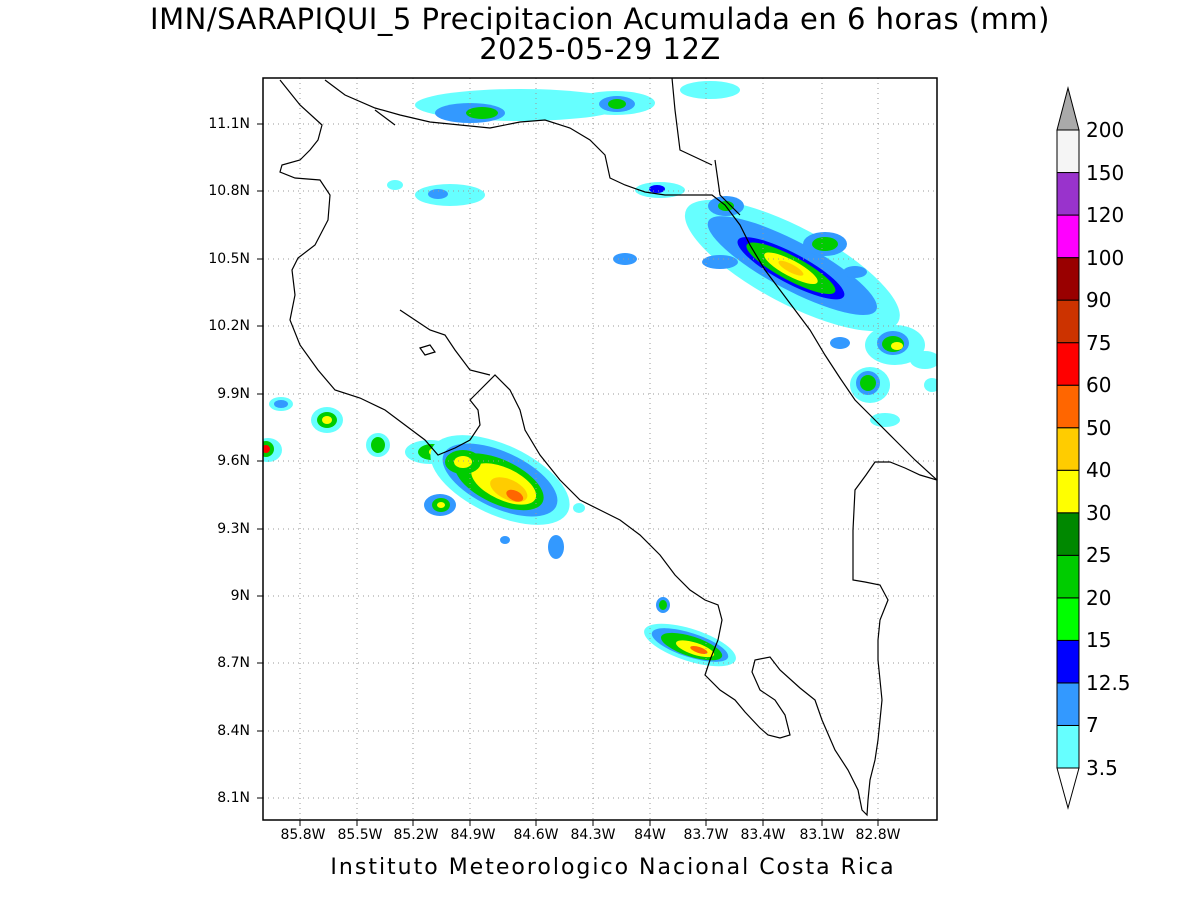  I want to click on lat-label: 9.3N, so click(233, 529).